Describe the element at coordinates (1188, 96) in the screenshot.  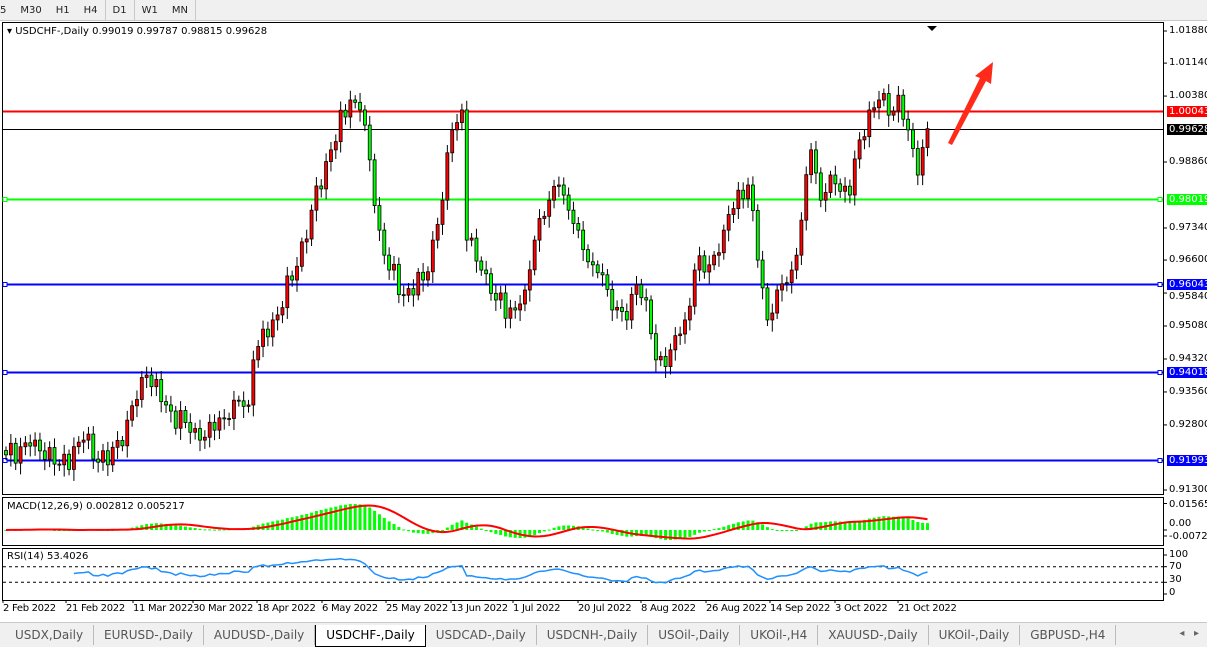
I see `price-tick-label: 1.00380` at that location.